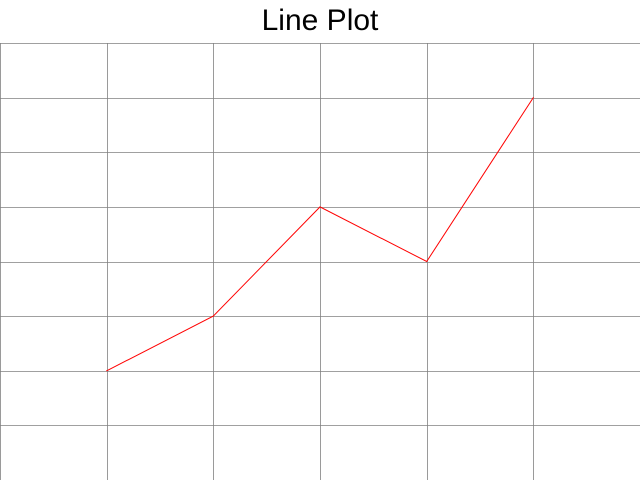  Describe the element at coordinates (320, 20) in the screenshot. I see `chart-title: Line Plot` at that location.